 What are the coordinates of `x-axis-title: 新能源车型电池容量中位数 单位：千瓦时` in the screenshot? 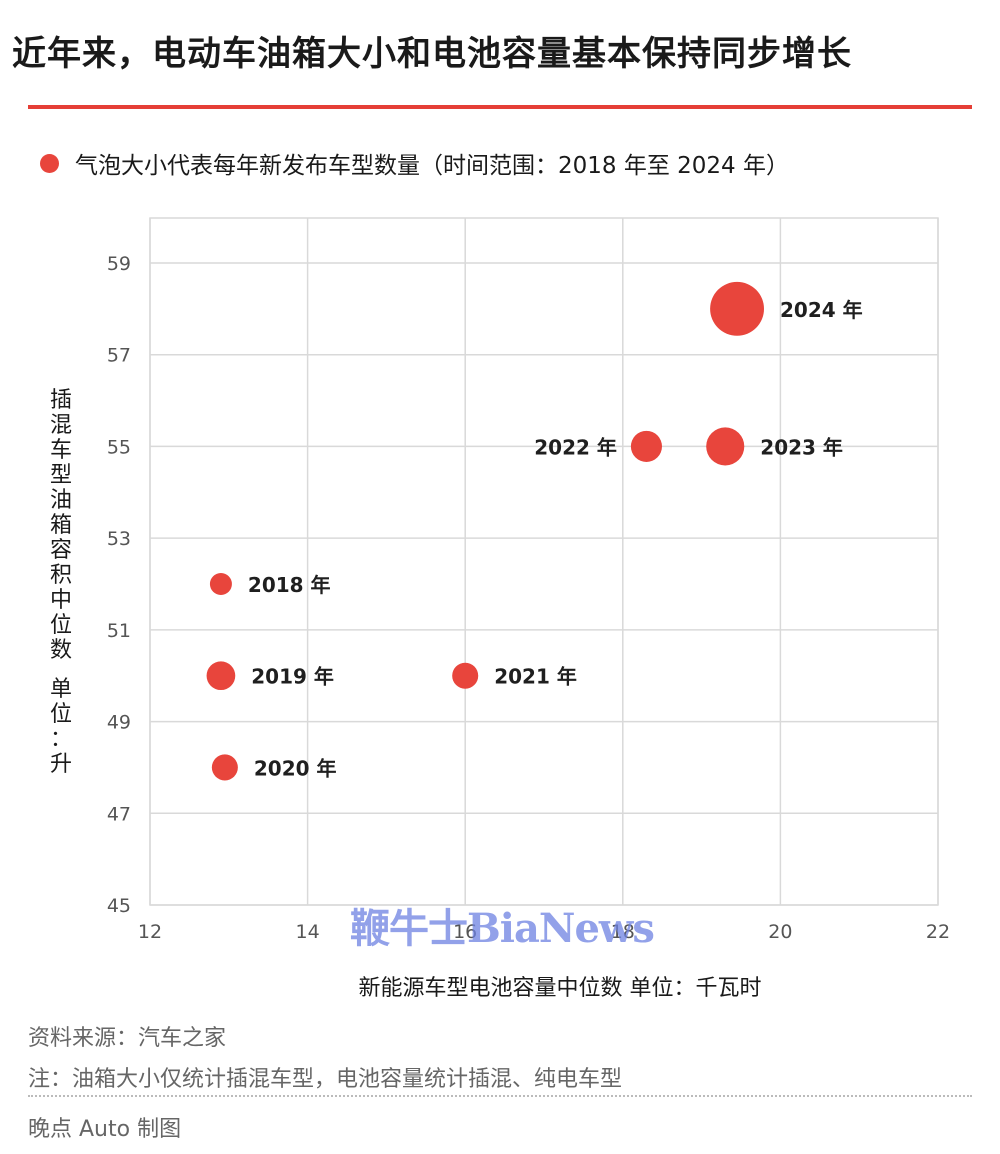 It's located at (560, 988).